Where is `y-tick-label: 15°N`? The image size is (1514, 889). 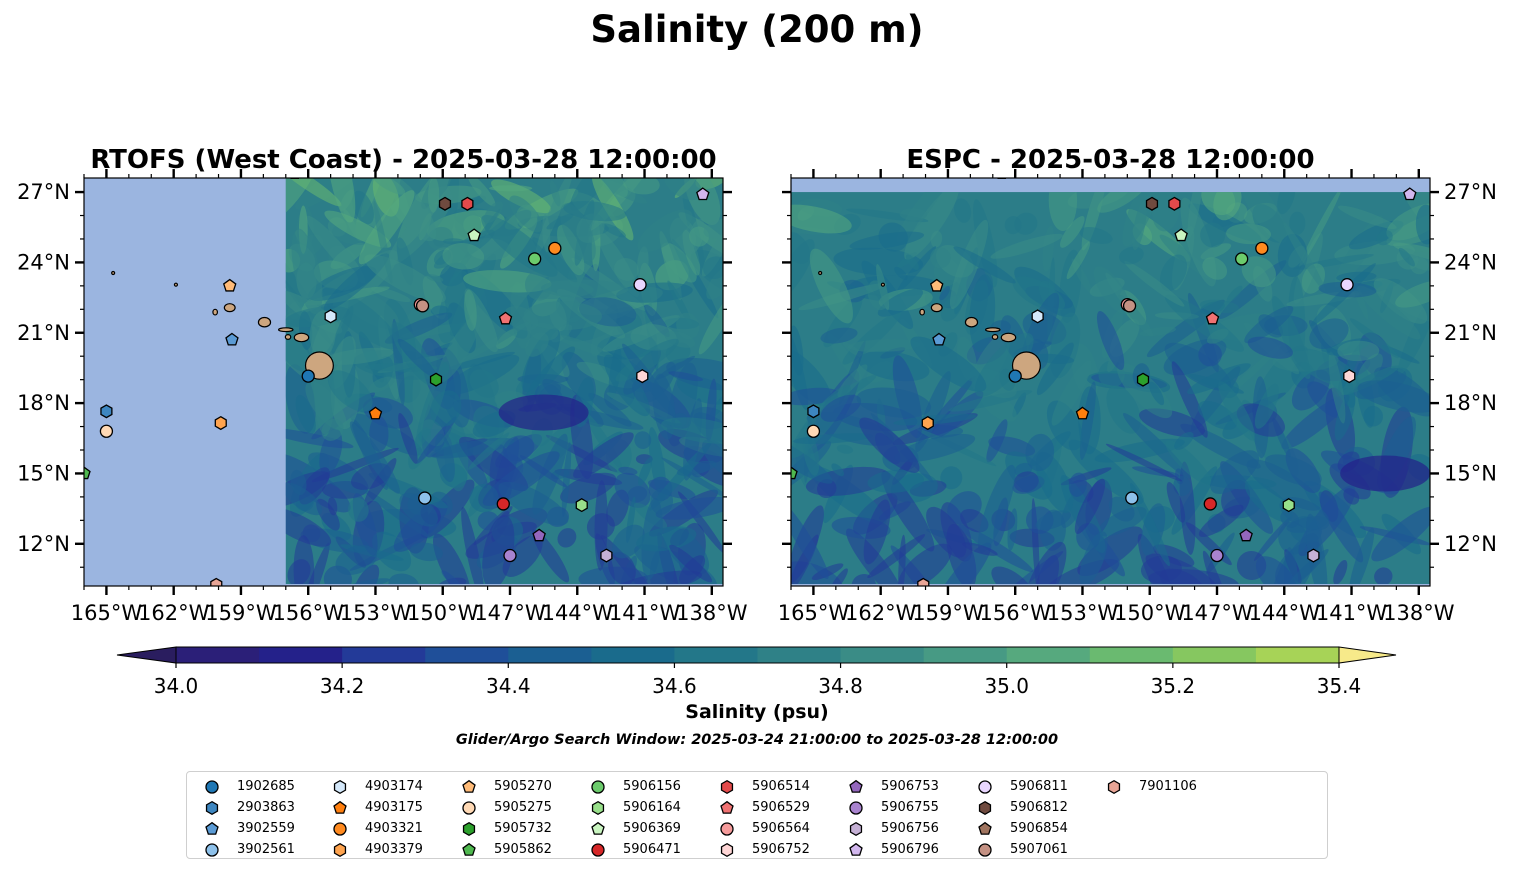 y-tick-label: 15°N is located at coordinates (1470, 473).